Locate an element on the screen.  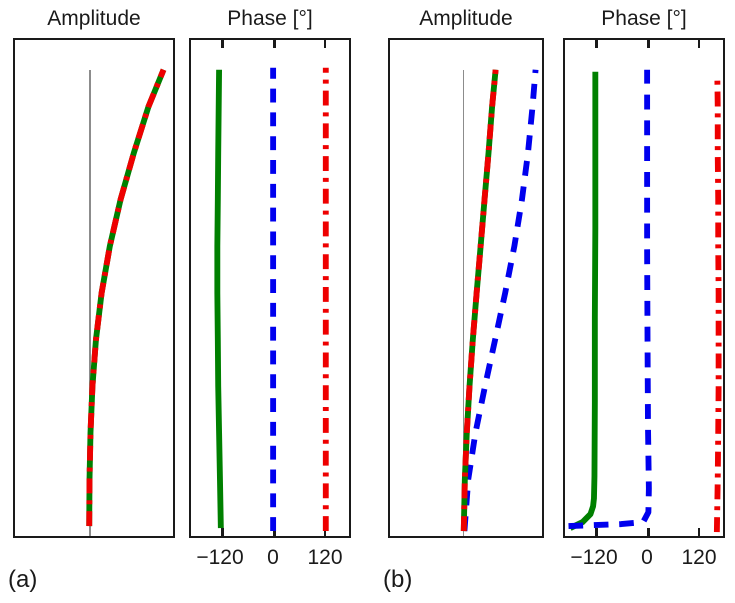
panel-a-amplitude-reference-line is located at coordinates (90, 303).